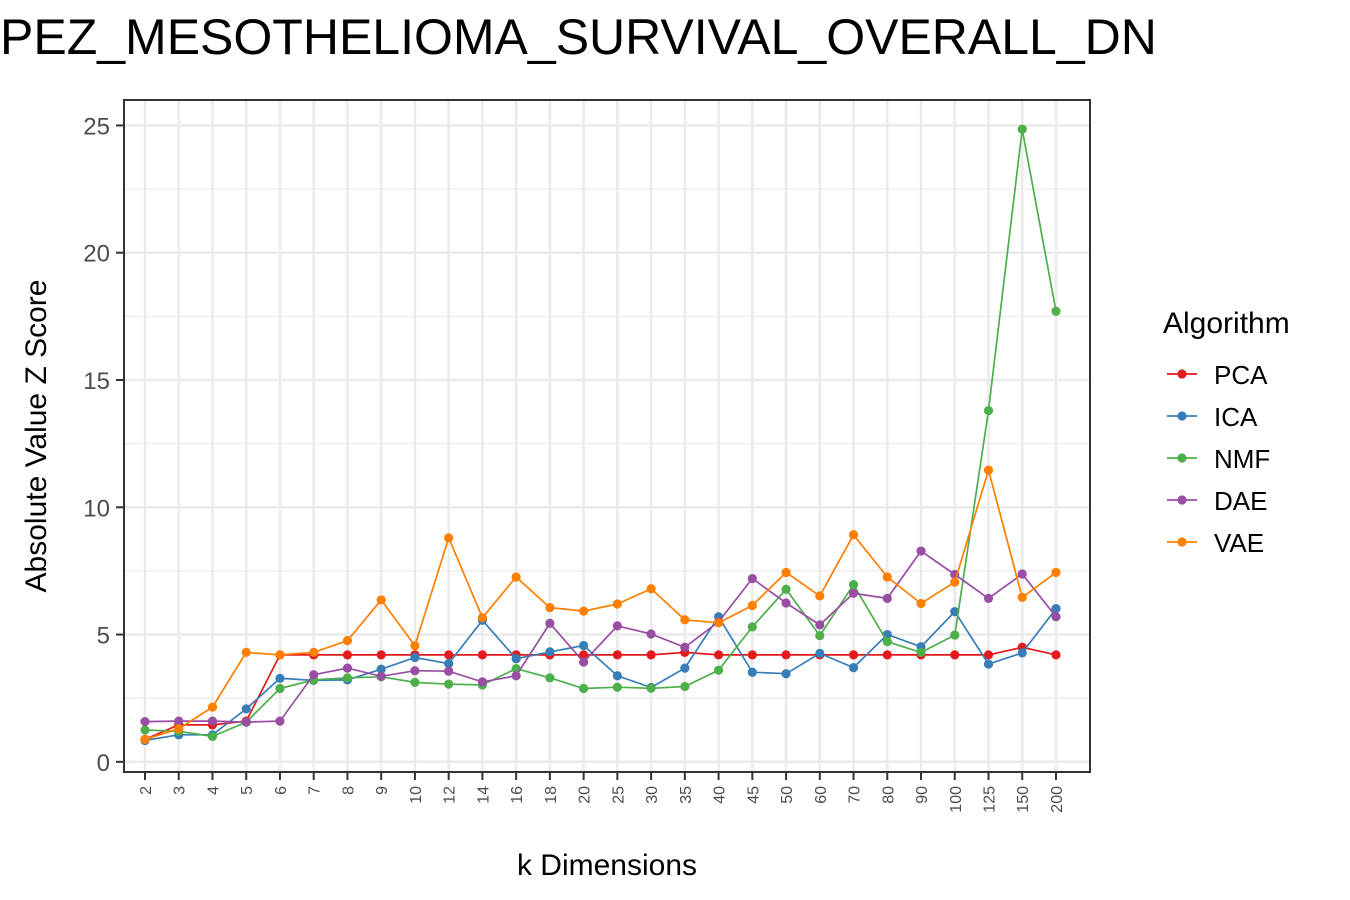 The width and height of the screenshot is (1350, 900). I want to click on x-tick-label: 14, so click(483, 795).